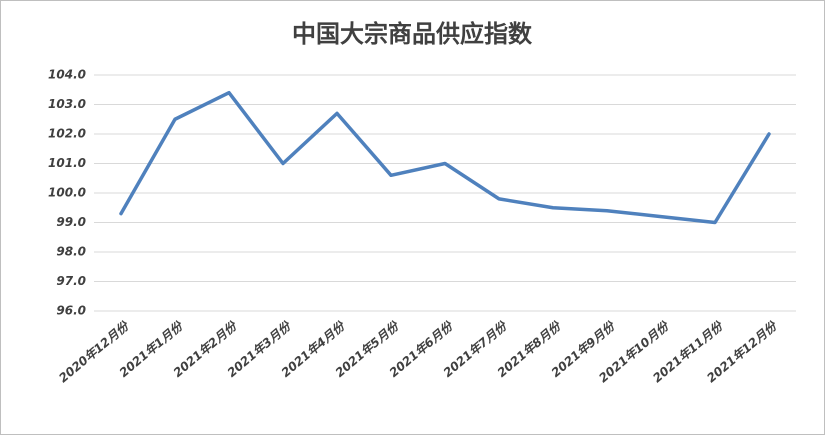 The height and width of the screenshot is (435, 825). What do you see at coordinates (67, 193) in the screenshot?
I see `y-tick-label: 100.0` at bounding box center [67, 193].